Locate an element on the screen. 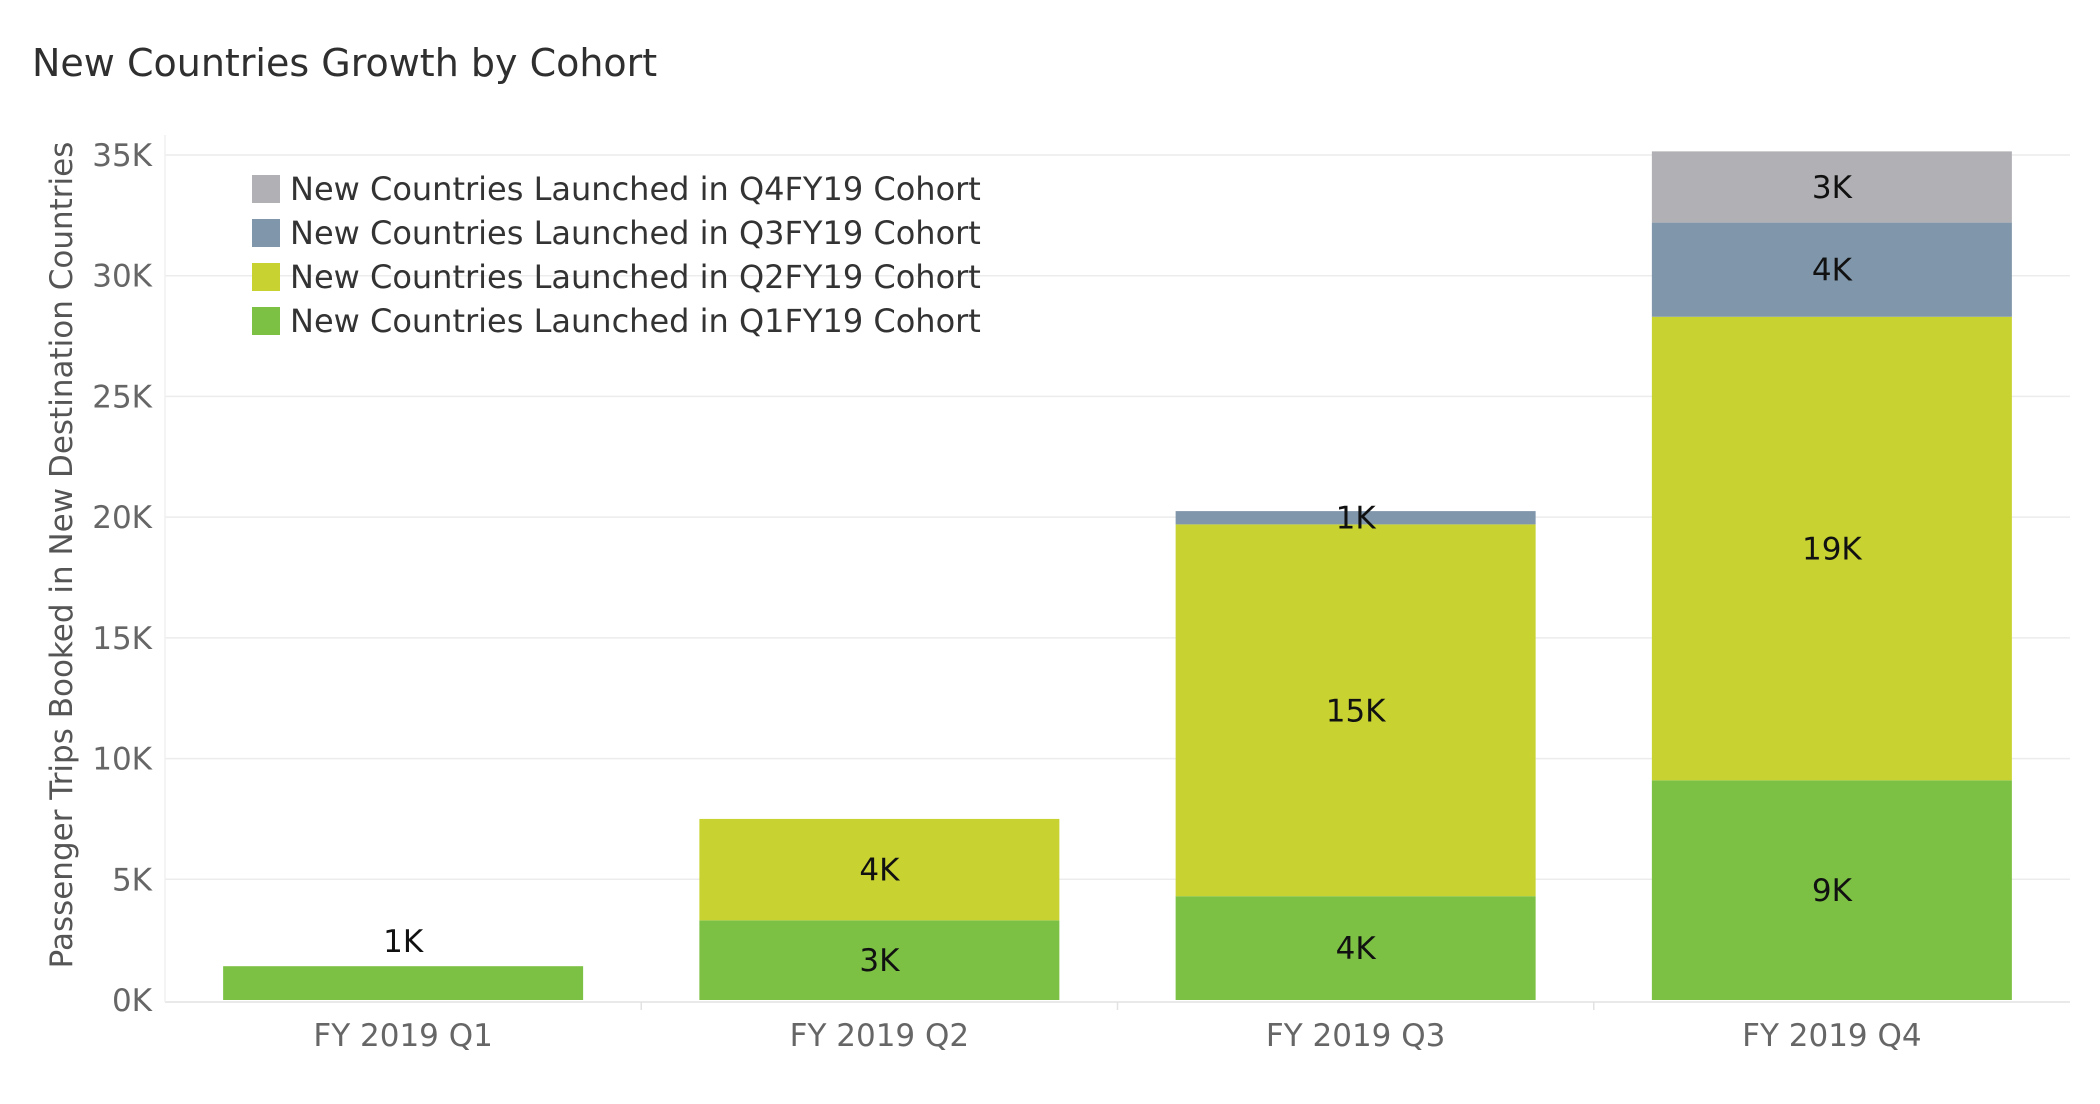 This screenshot has width=2100, height=1104. legend-label: New Countries Launched in Q1FY19 Cohort is located at coordinates (635, 321).